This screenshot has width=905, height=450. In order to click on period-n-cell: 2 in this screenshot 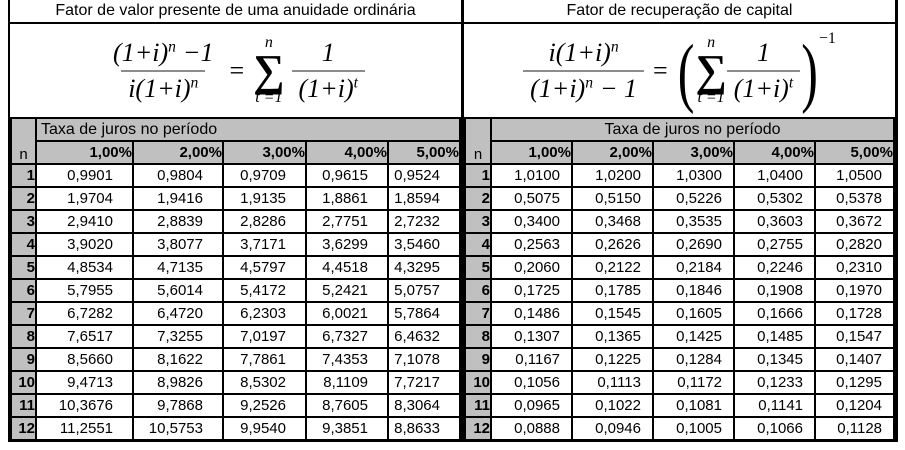, I will do `click(23, 198)`.